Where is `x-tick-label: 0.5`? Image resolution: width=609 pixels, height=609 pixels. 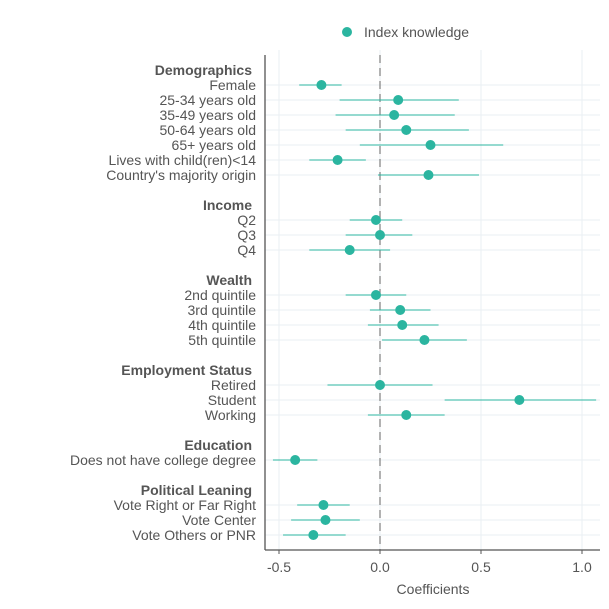 x-tick-label: 0.5 is located at coordinates (481, 567).